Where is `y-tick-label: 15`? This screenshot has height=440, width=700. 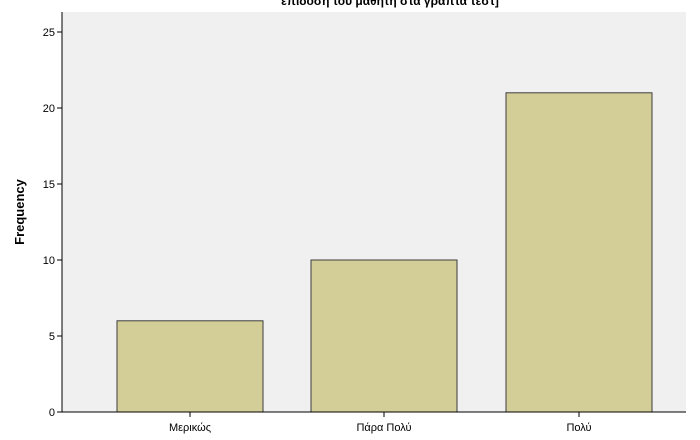 y-tick-label: 15 is located at coordinates (49, 185).